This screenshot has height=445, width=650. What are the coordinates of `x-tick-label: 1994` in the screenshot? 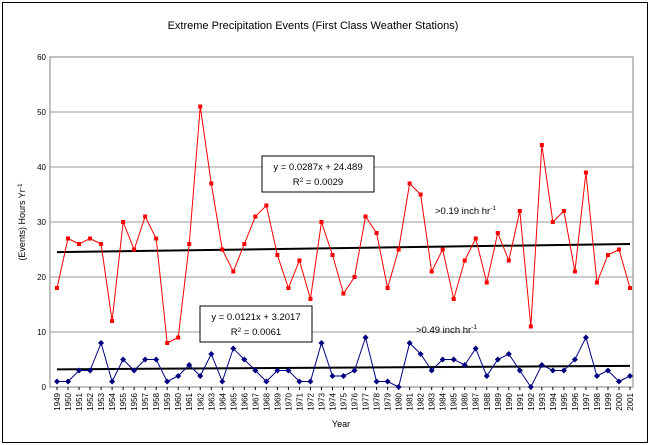 It's located at (553, 401).